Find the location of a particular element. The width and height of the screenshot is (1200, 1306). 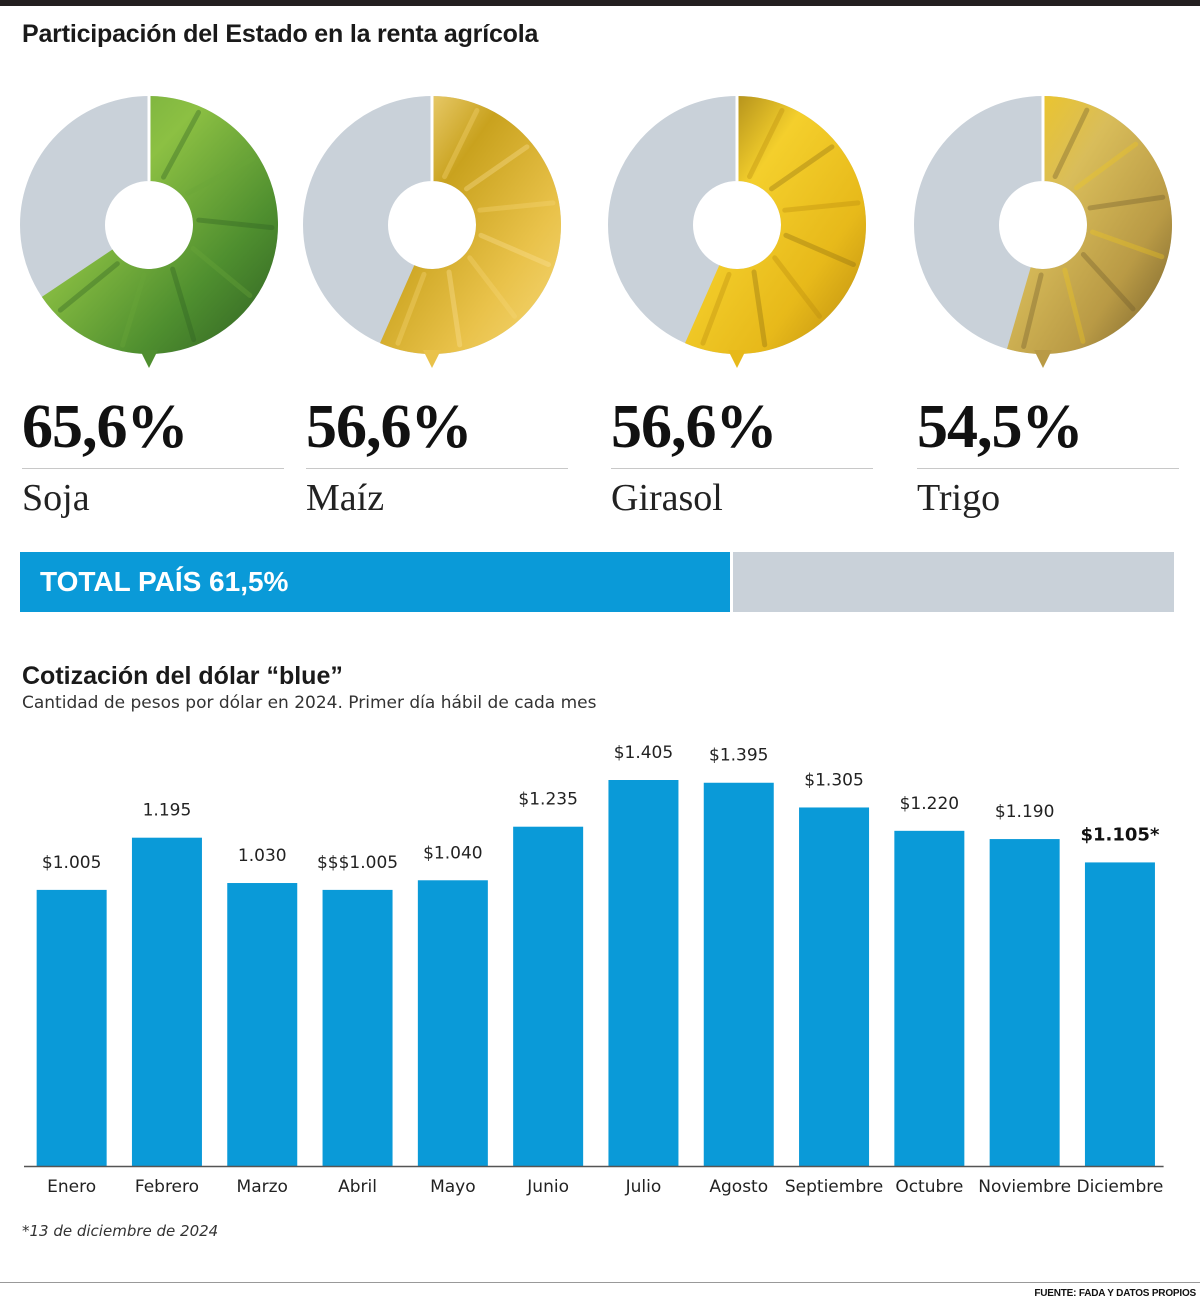

bar-value-label: $1.235 is located at coordinates (547, 800).